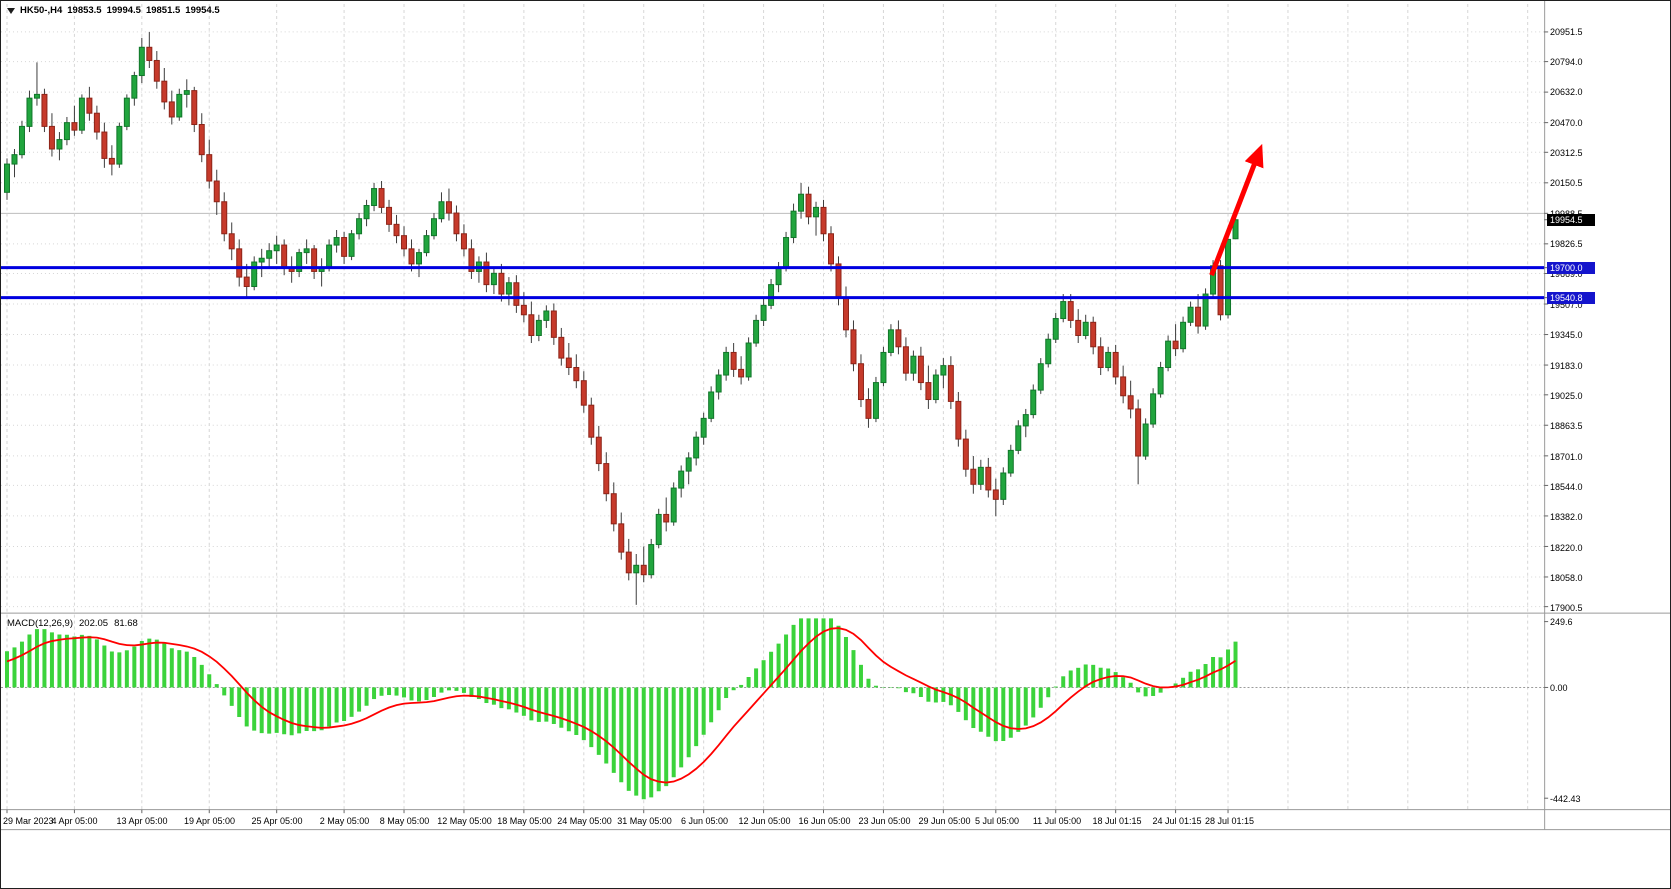 The height and width of the screenshot is (889, 1671). Describe the element at coordinates (28, 821) in the screenshot. I see `time-axis-label: 29 Mar 2023` at that location.